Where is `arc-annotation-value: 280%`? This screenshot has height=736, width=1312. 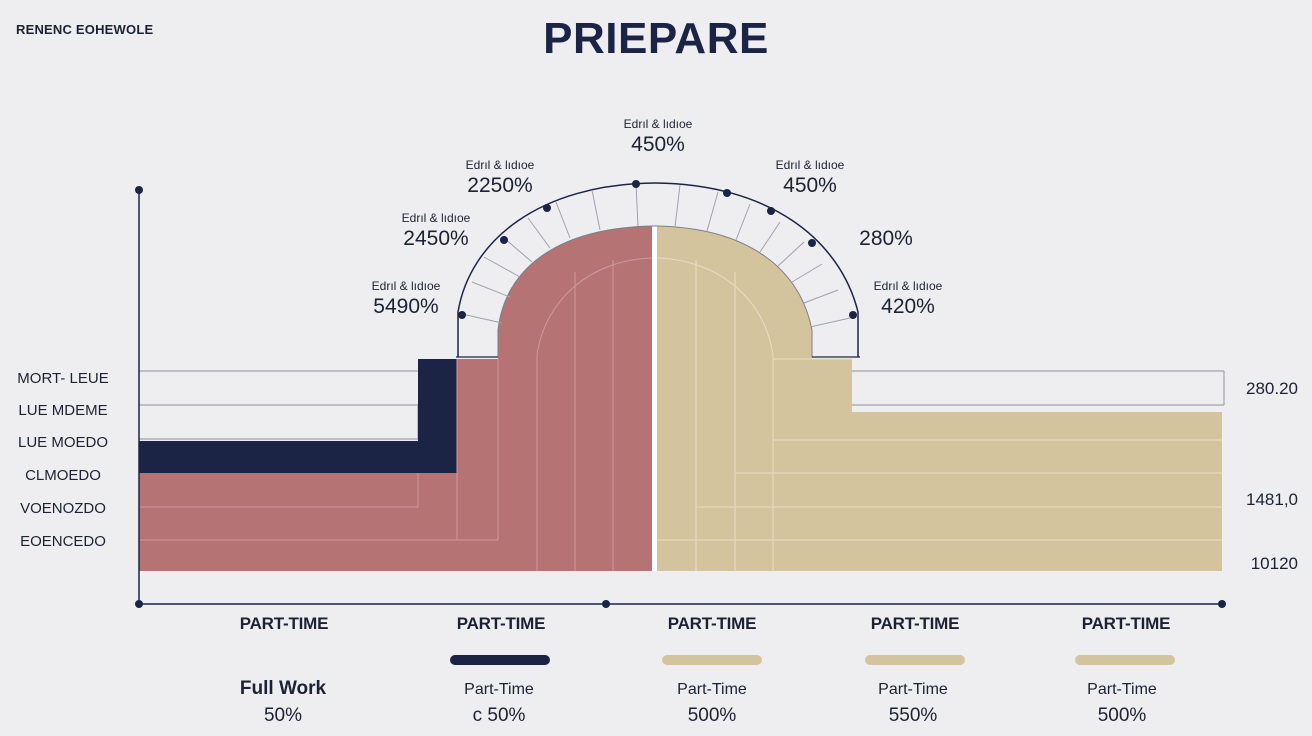
arc-annotation-value: 280% is located at coordinates (886, 238).